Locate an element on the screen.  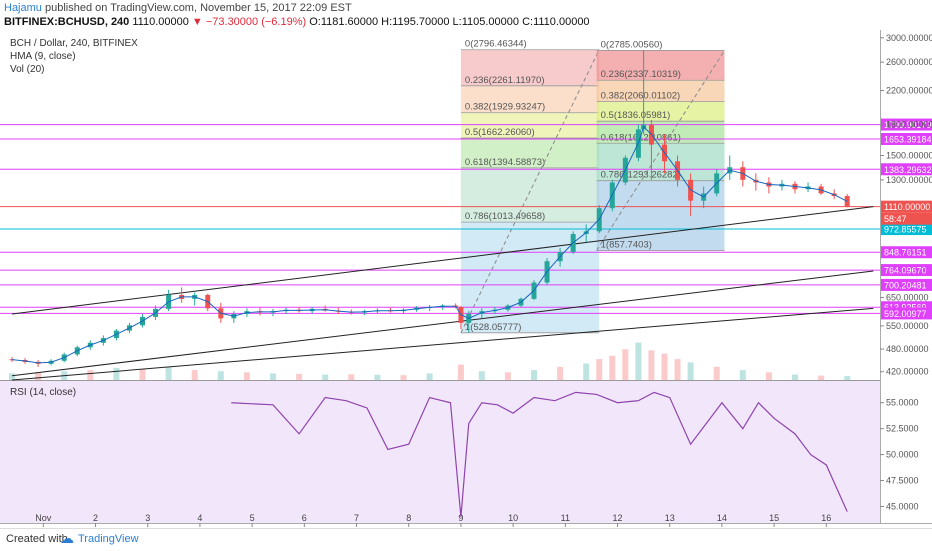
price-tick-label: 480.00000 is located at coordinates (907, 349).